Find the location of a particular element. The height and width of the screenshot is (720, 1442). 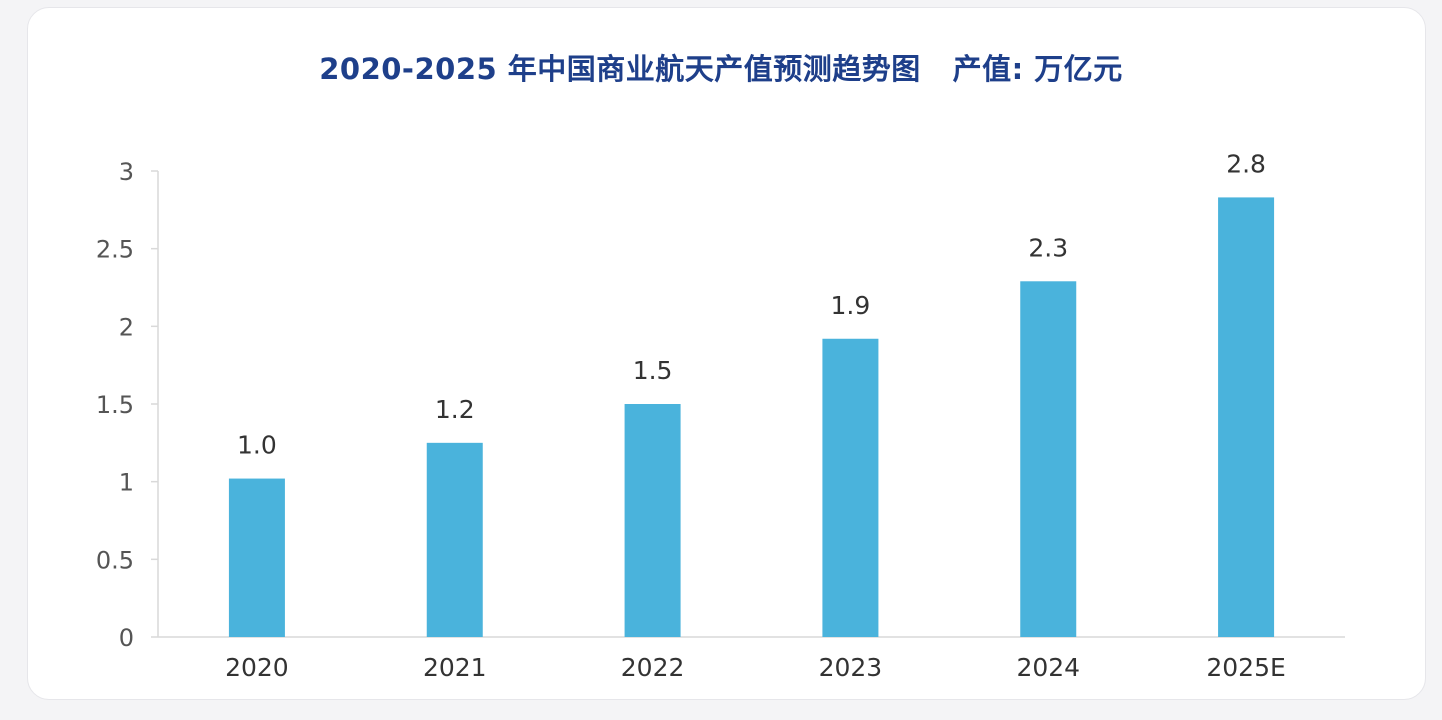

data-label: 1.2 is located at coordinates (455, 409).